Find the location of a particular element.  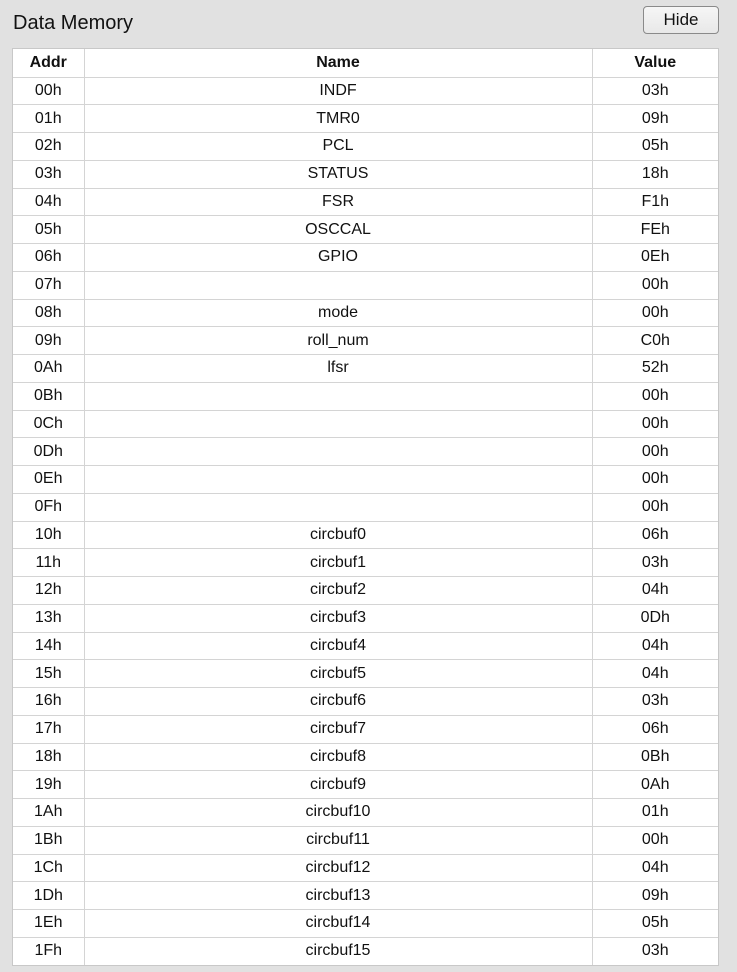

table-row: 0Ah lfsr 52h is located at coordinates (365, 368).